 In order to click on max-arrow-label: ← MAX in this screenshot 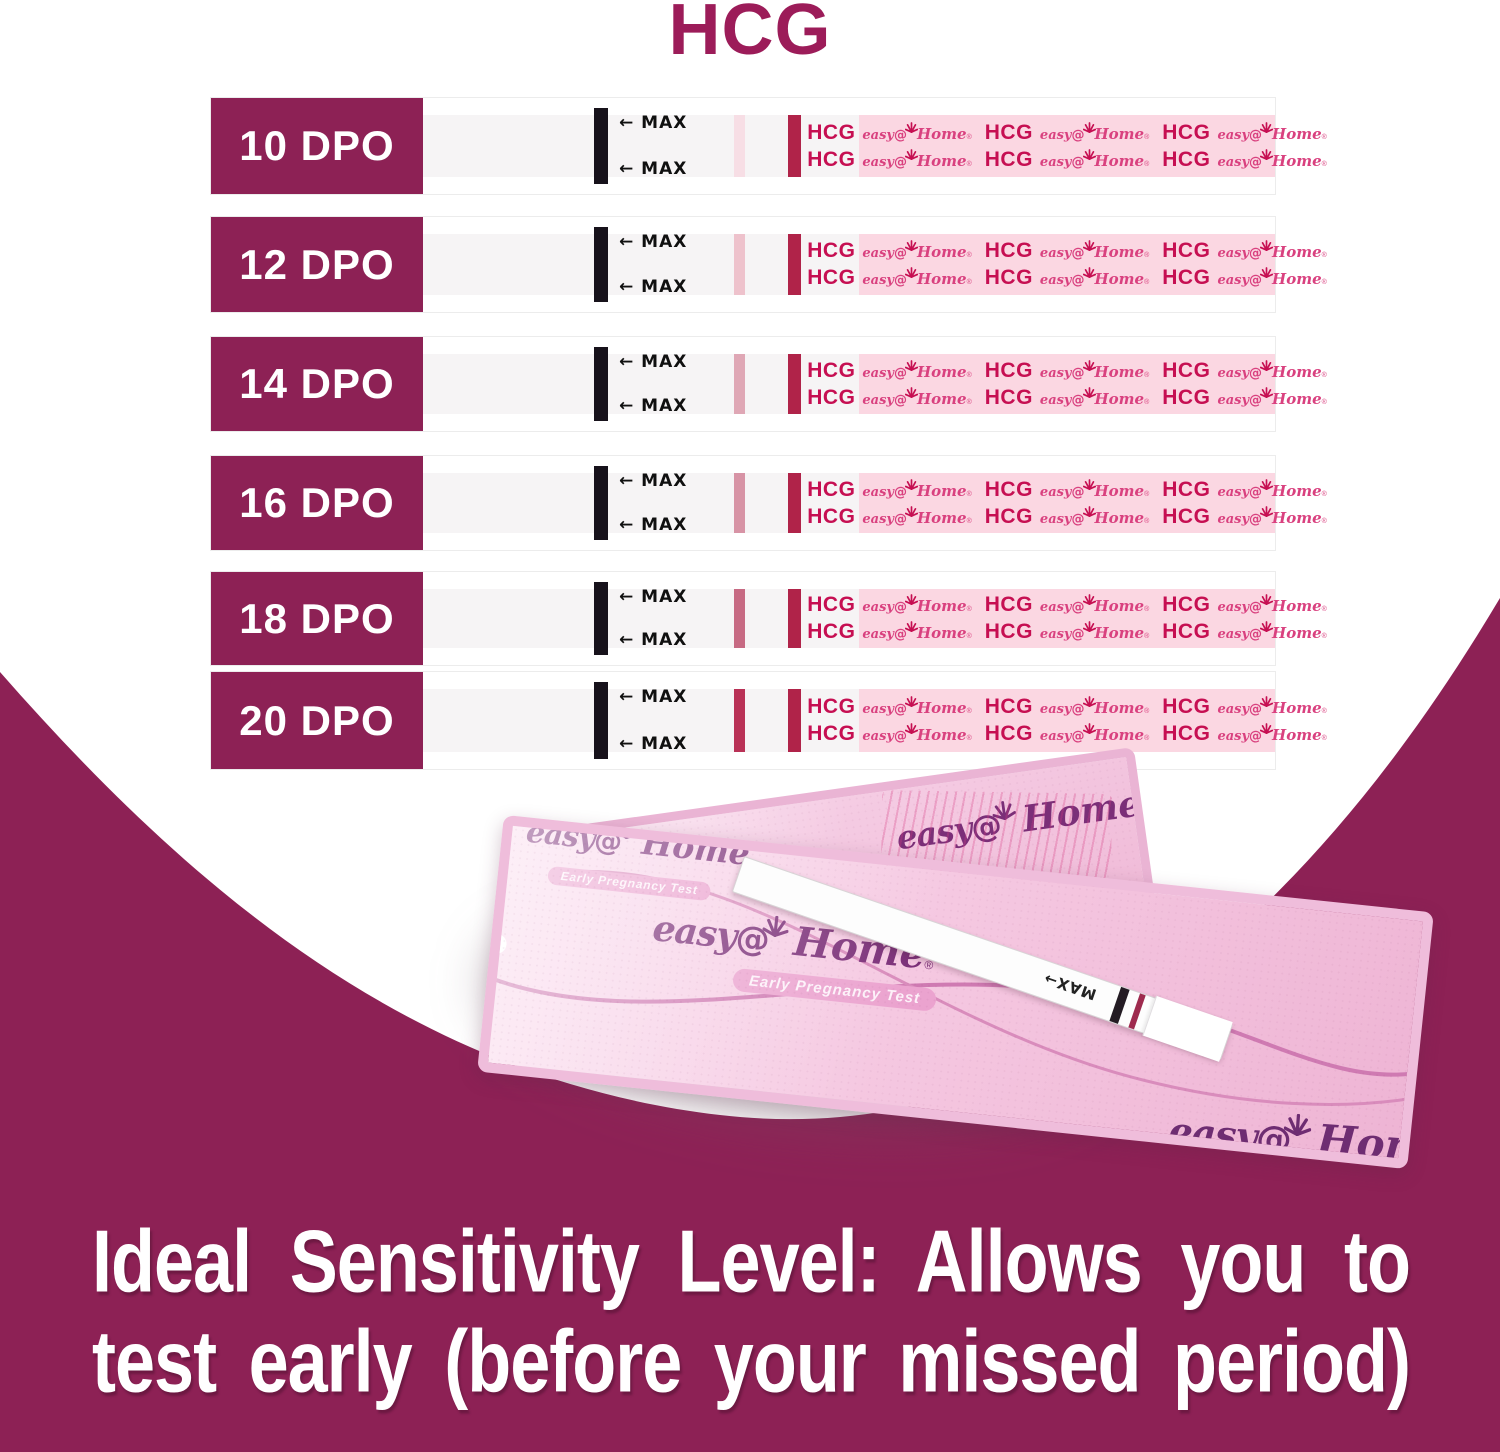, I will do `click(653, 525)`.